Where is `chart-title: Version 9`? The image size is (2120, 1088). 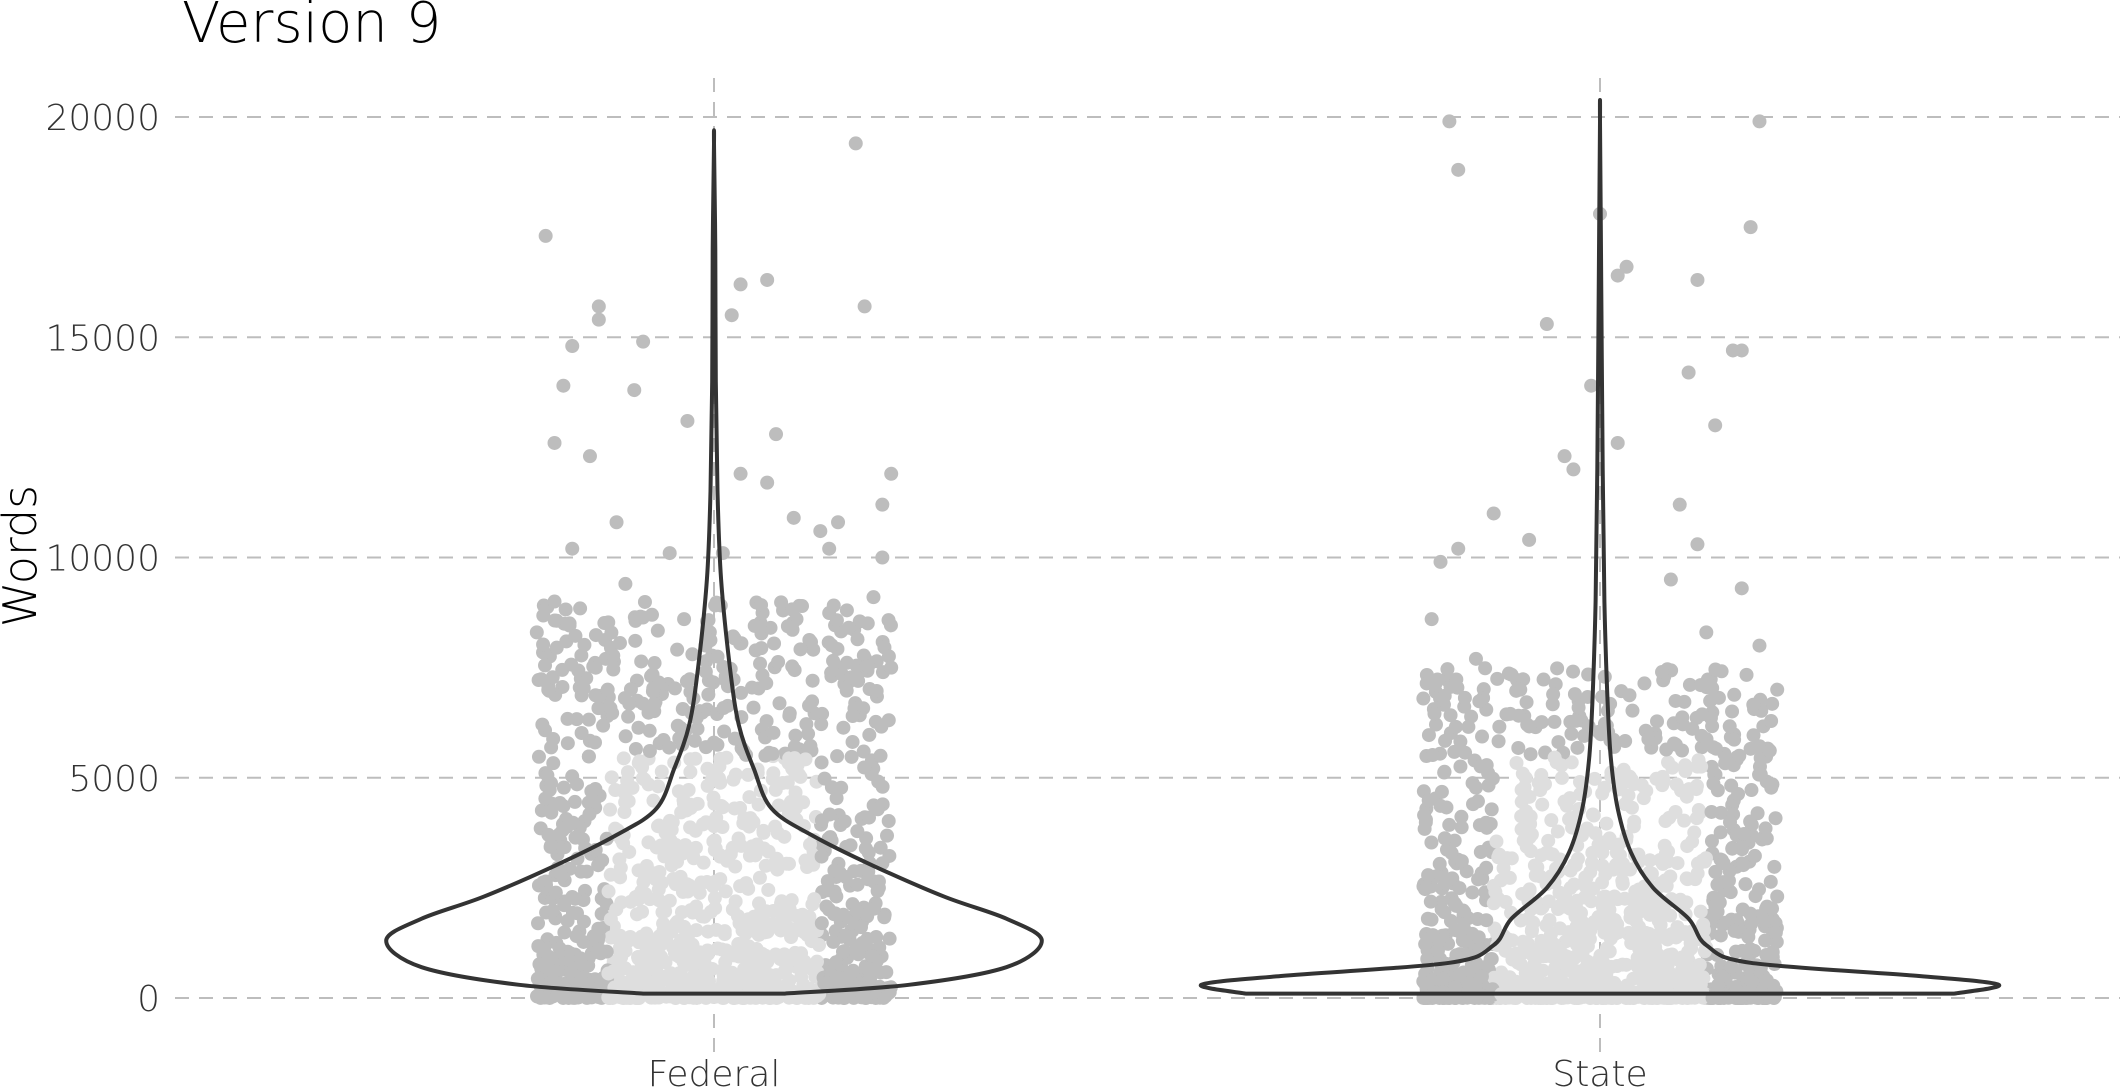 chart-title: Version 9 is located at coordinates (311, 28).